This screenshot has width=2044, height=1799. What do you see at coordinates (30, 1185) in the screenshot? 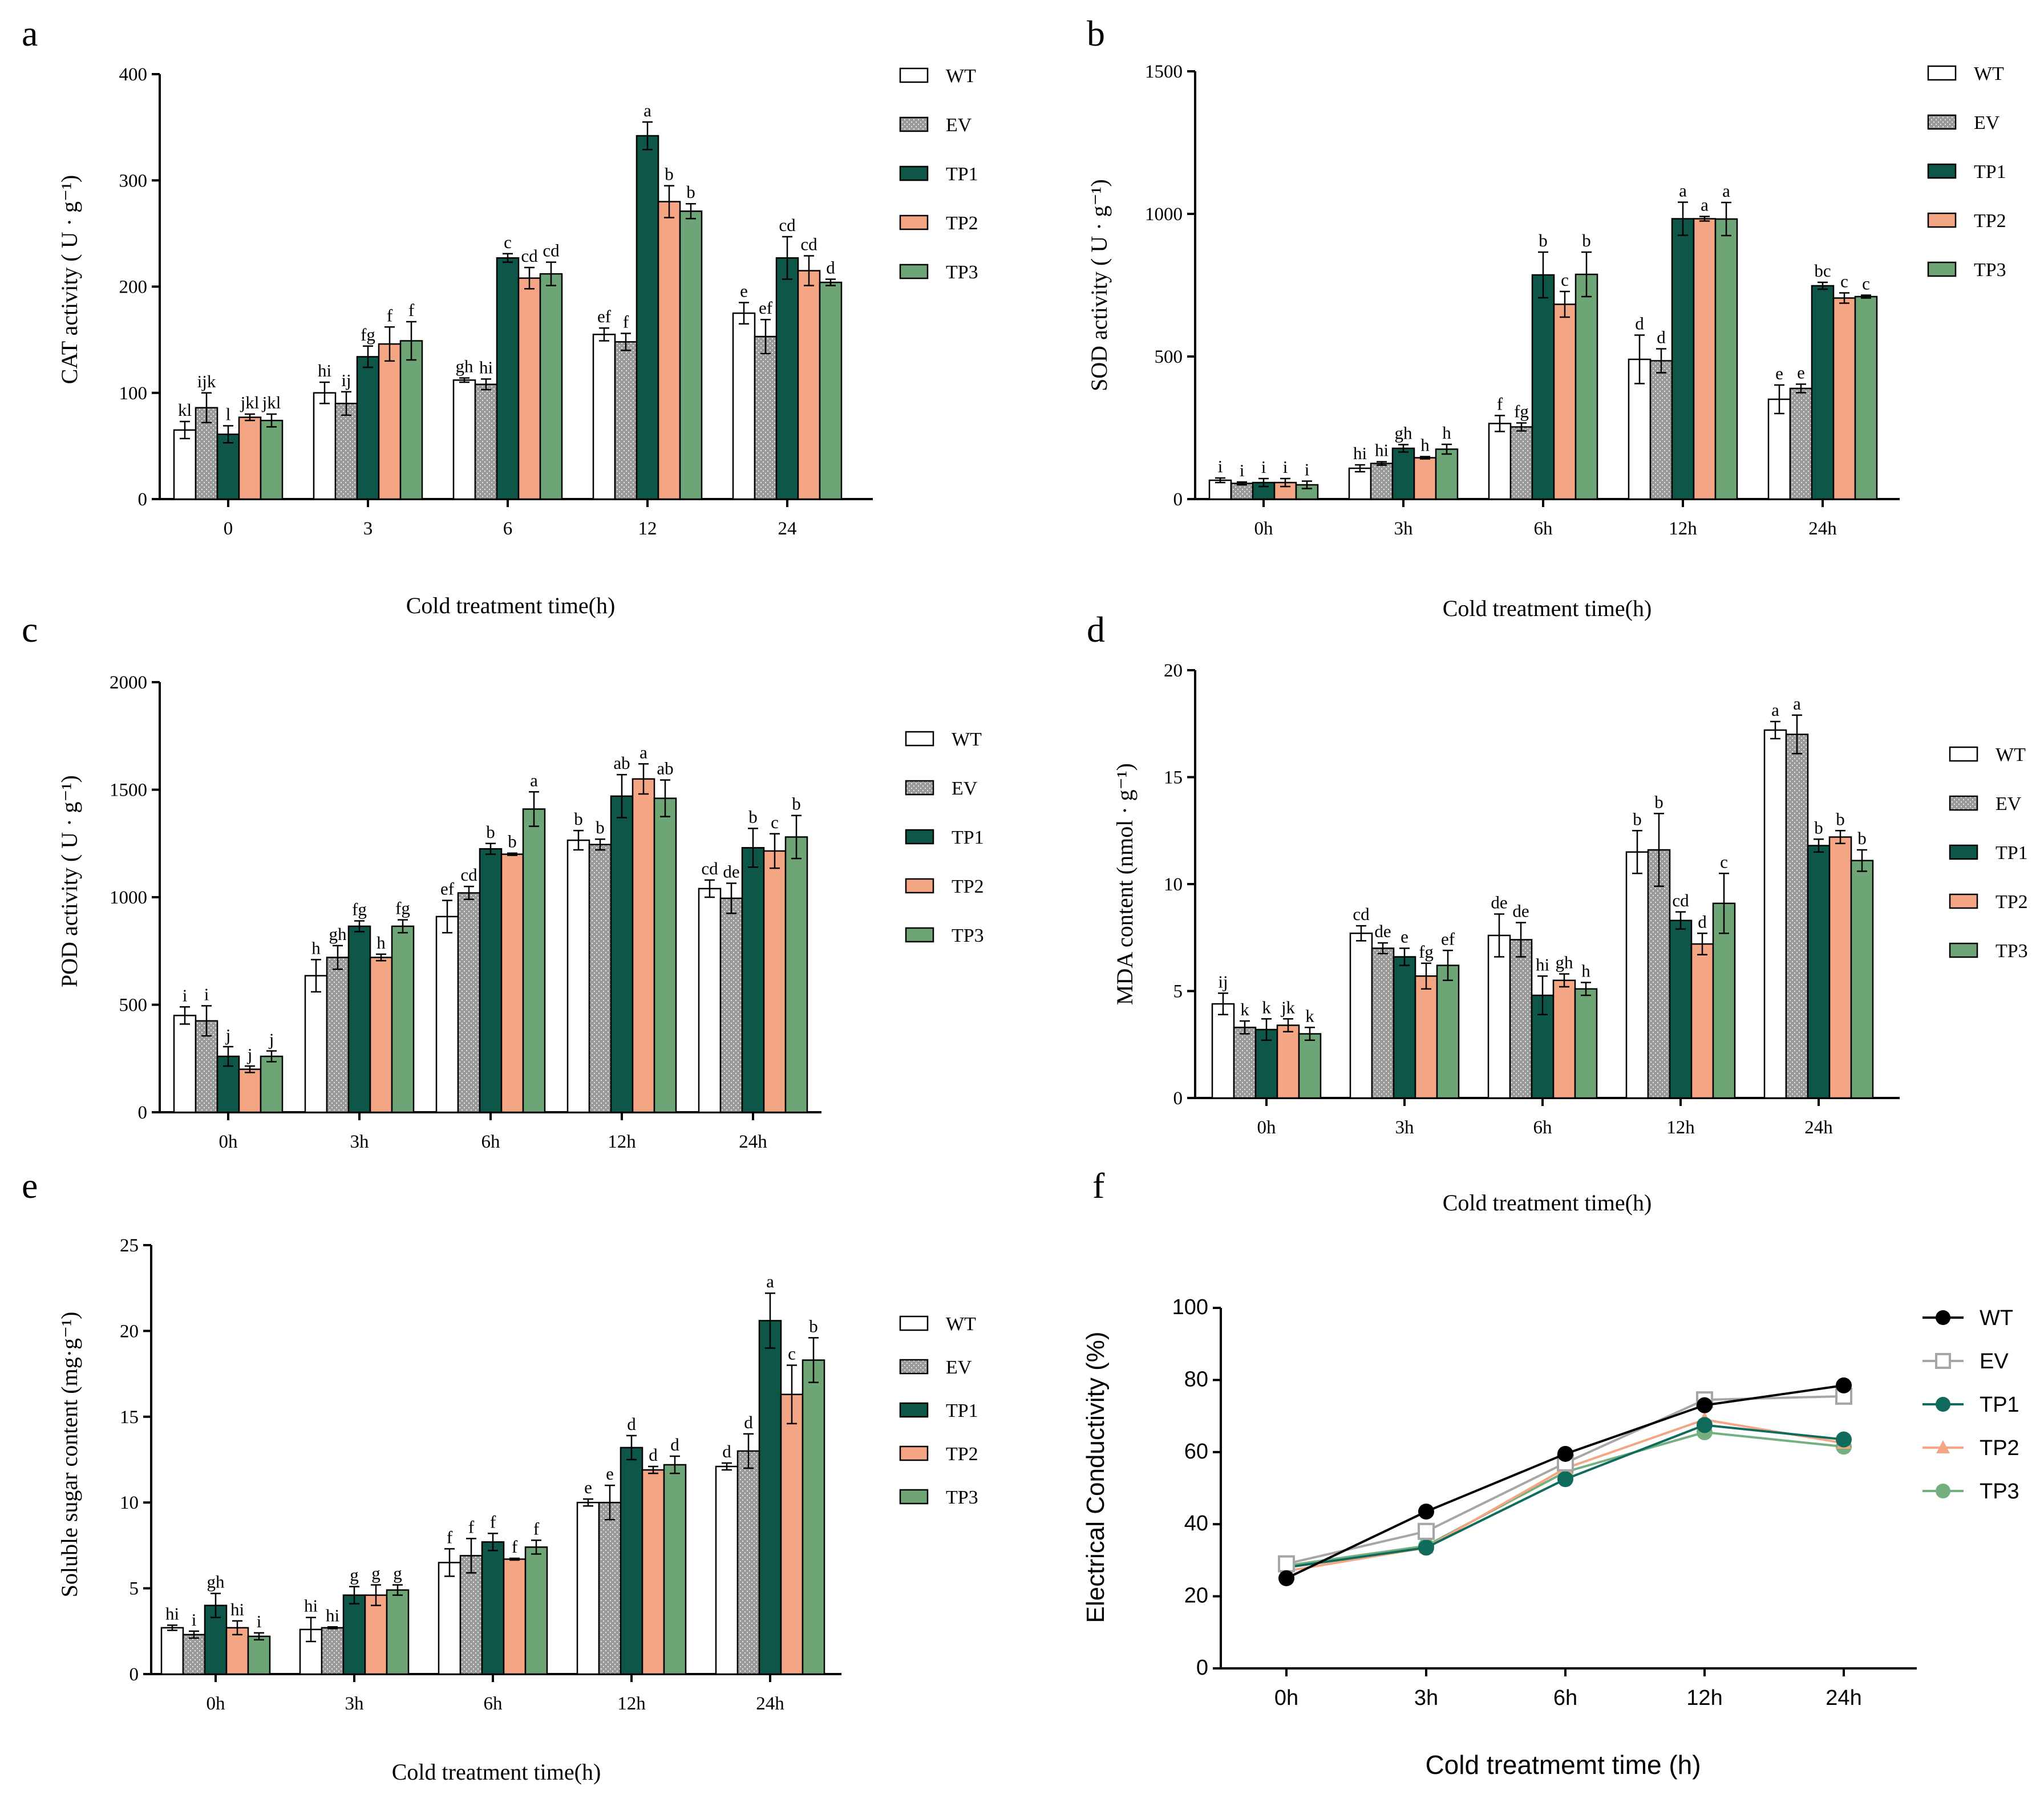
I see `panel-letter-e: e` at bounding box center [30, 1185].